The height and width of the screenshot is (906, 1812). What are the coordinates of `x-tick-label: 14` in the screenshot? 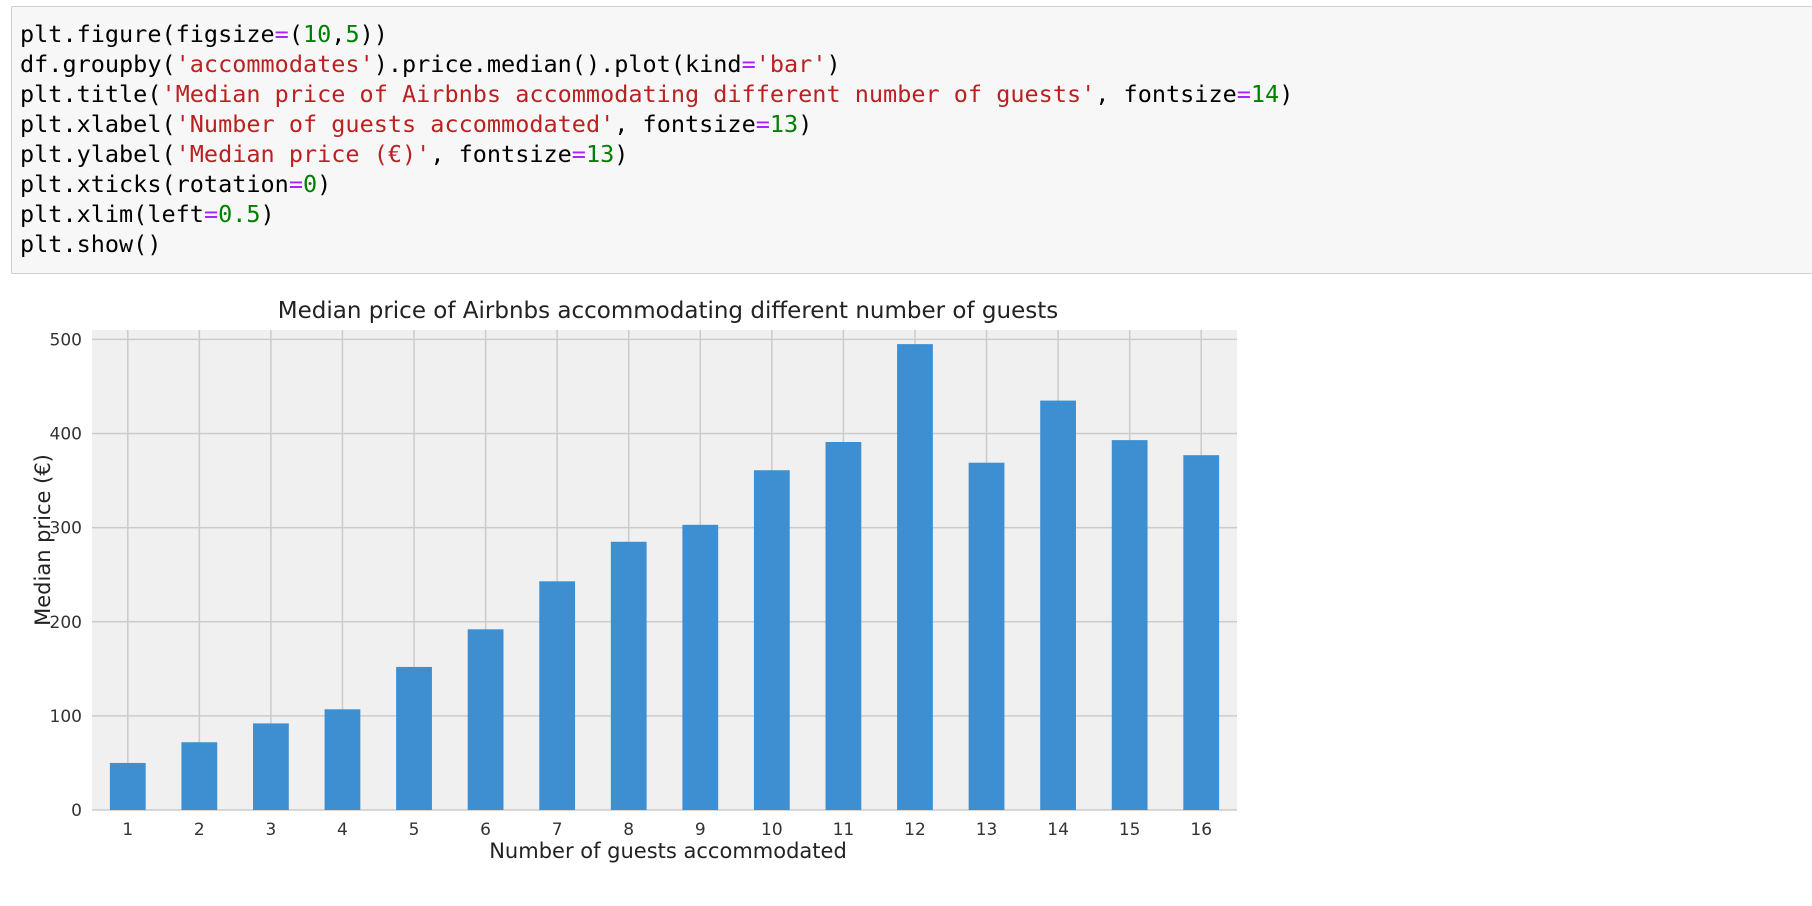 It's located at (1058, 830).